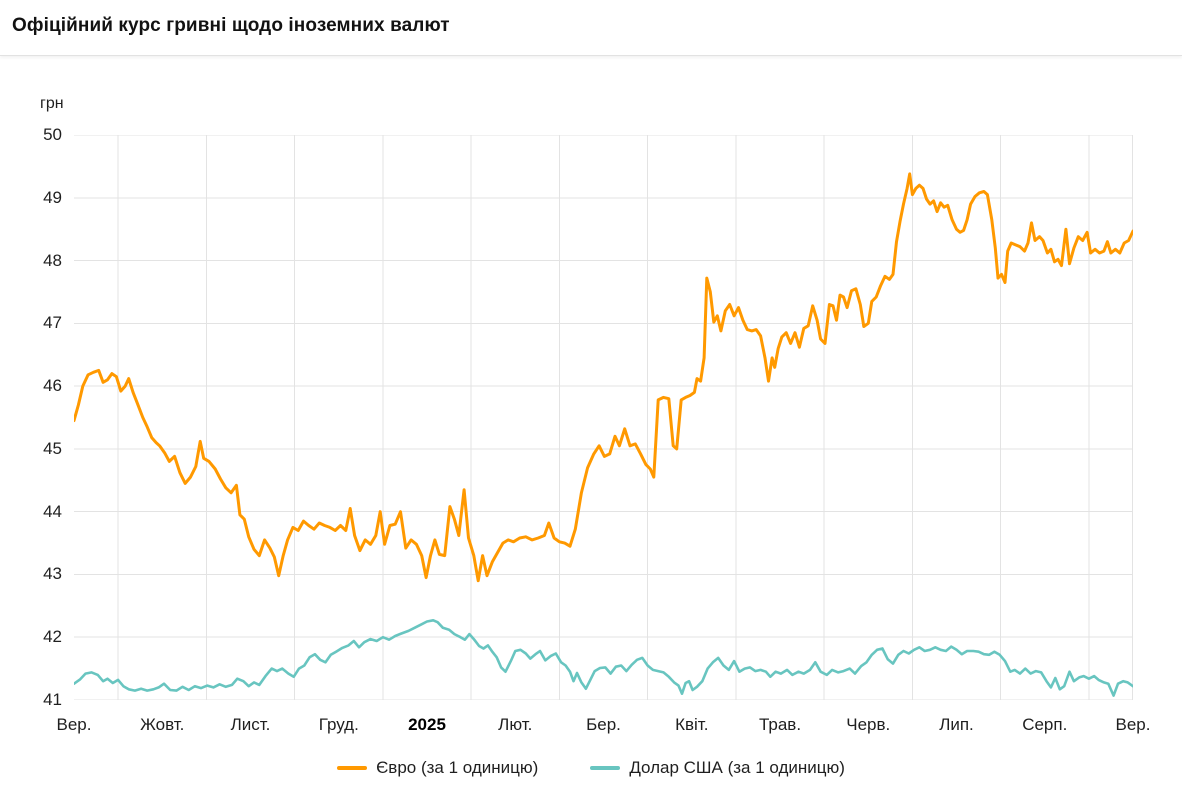 The height and width of the screenshot is (797, 1182). Describe the element at coordinates (52, 323) in the screenshot. I see `y-axis-tick-label: 47` at that location.